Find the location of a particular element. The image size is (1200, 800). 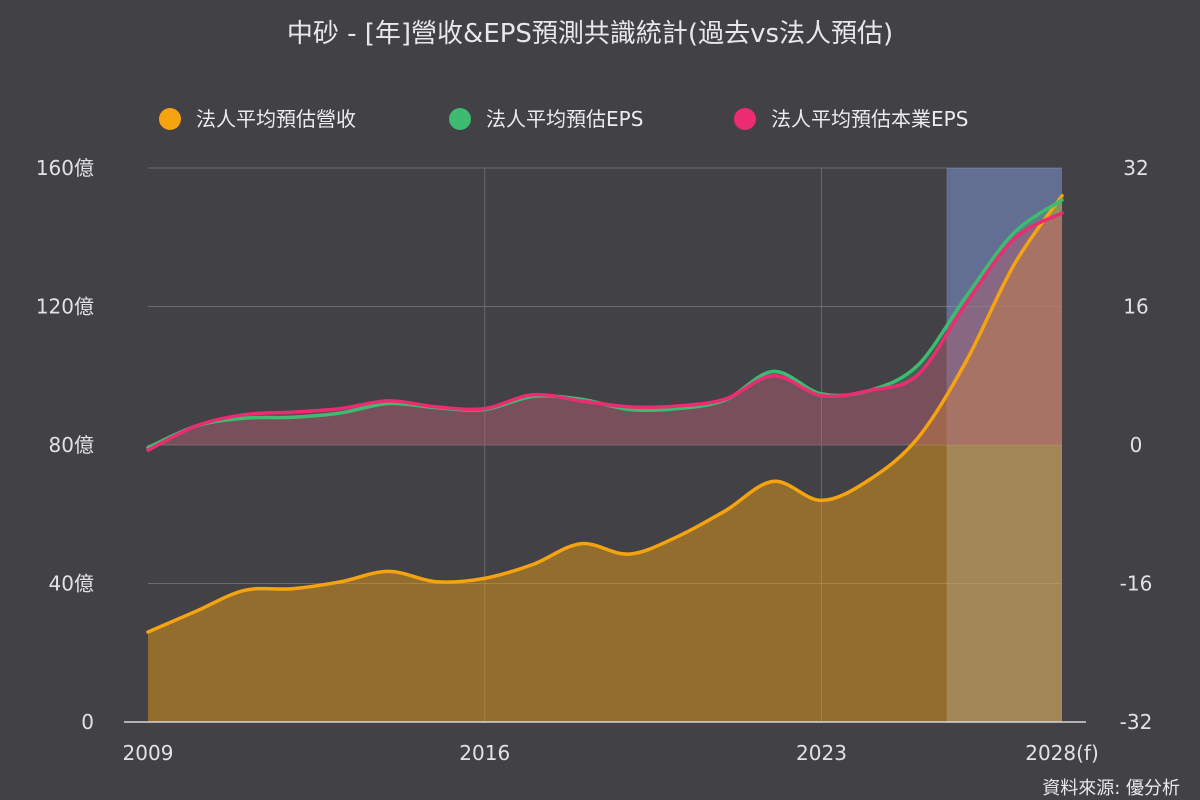

legend-marker-eps is located at coordinates (460, 119).